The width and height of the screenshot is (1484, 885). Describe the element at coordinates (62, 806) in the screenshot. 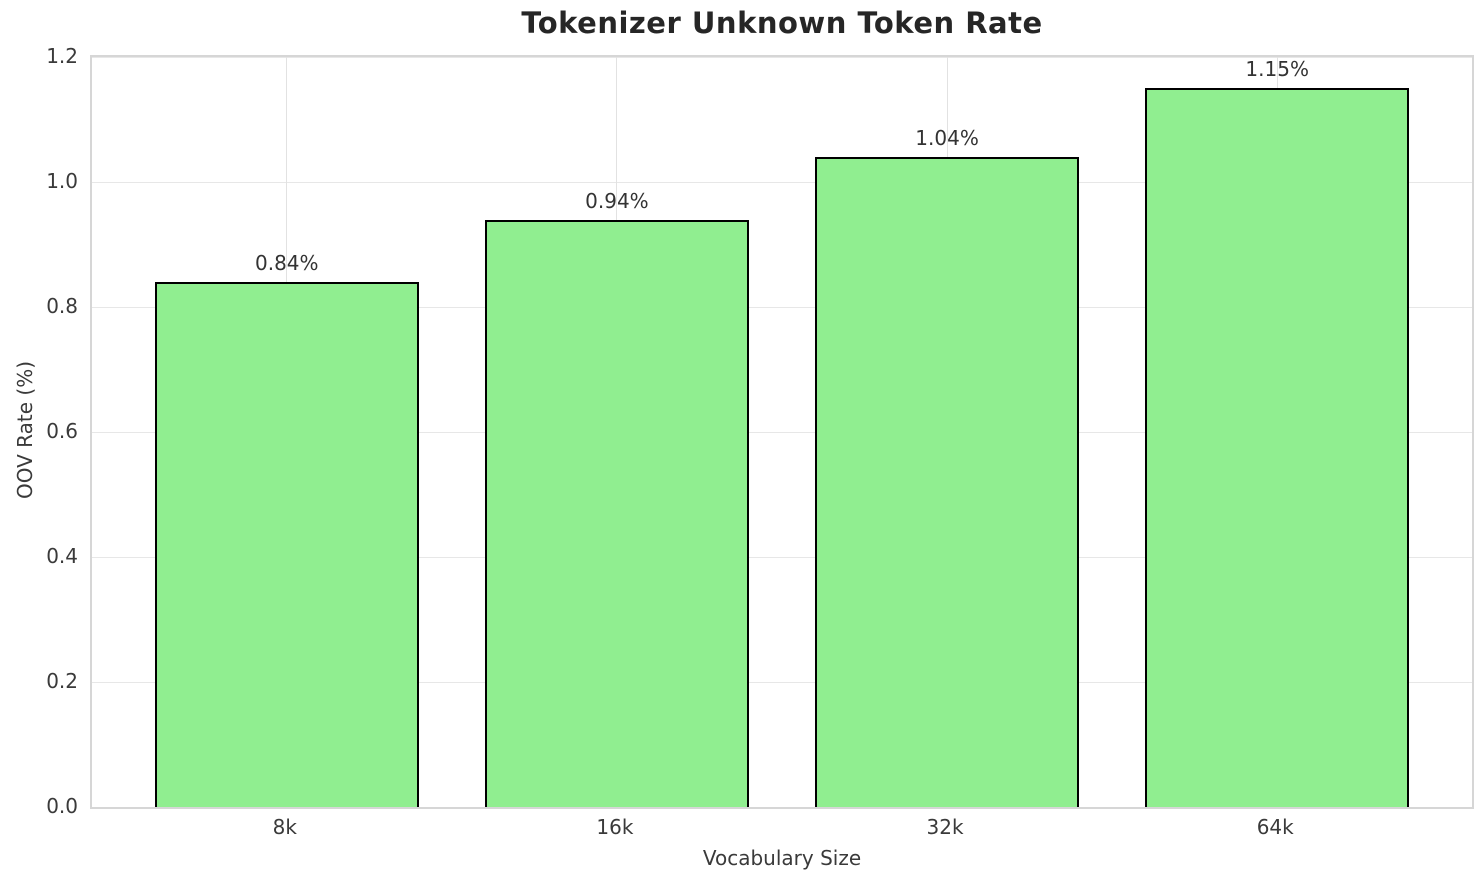

I see `y-tick-label: 0.0` at that location.